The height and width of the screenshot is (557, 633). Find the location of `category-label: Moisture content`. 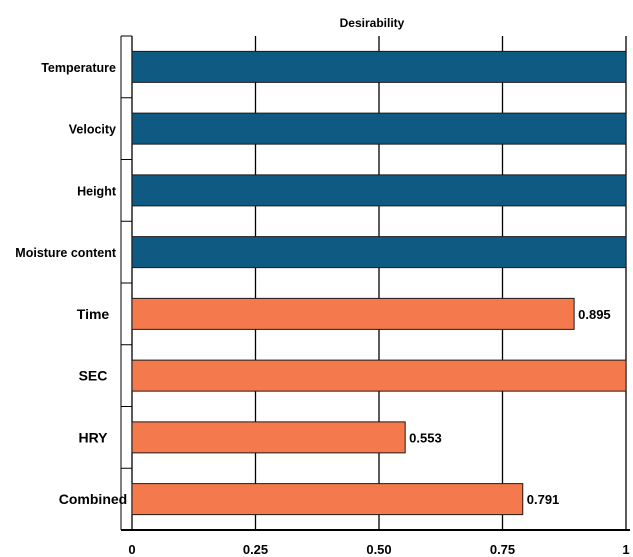

category-label: Moisture content is located at coordinates (66, 253).